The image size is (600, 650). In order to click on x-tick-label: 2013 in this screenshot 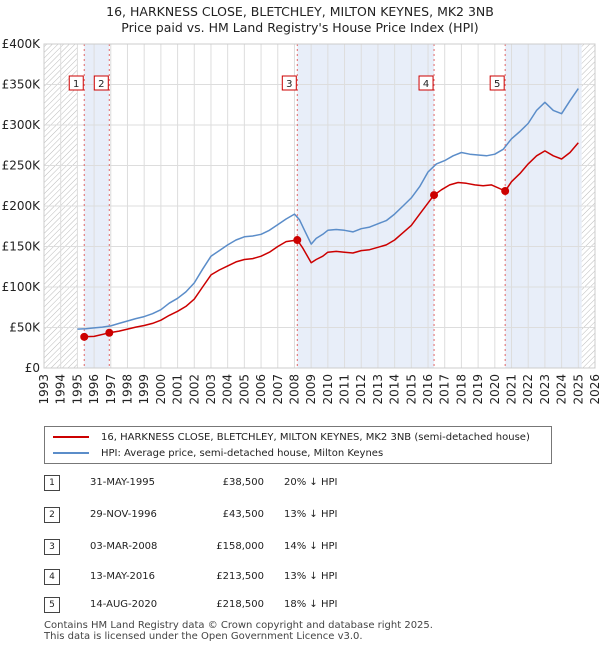, I will do `click(378, 389)`.